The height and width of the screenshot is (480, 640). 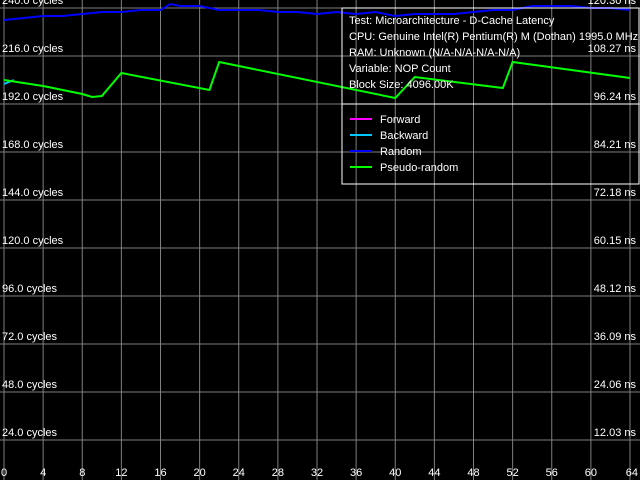 I want to click on series-line, so click(x=317, y=80).